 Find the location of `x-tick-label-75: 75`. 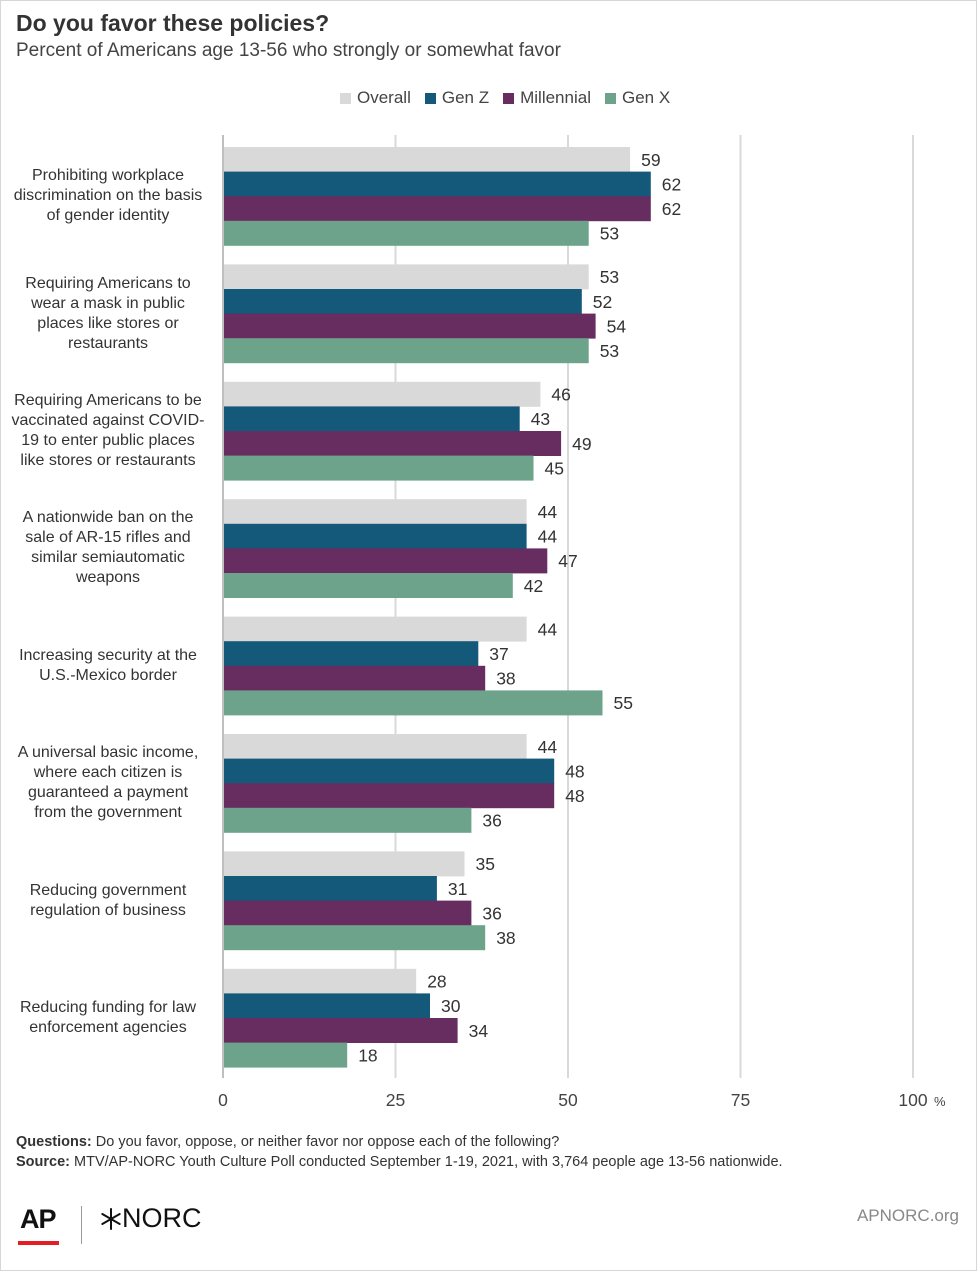

x-tick-label-75: 75 is located at coordinates (740, 1100).